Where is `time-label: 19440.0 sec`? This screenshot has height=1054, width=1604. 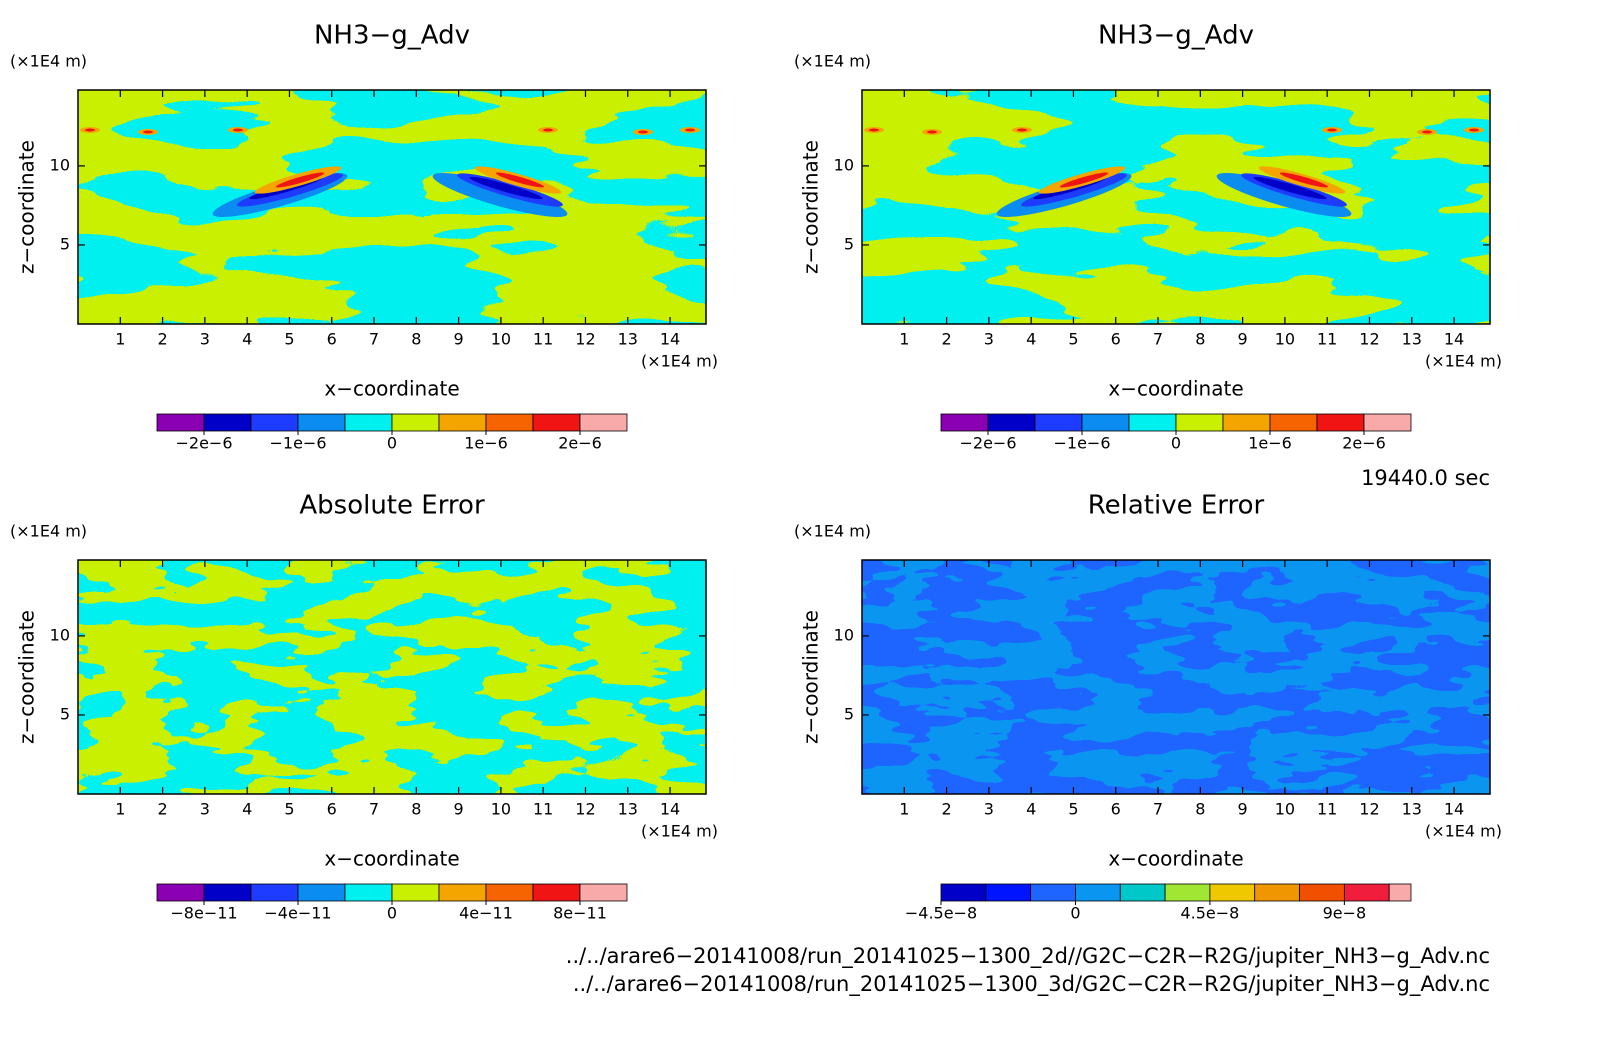
time-label: 19440.0 sec is located at coordinates (1425, 478).